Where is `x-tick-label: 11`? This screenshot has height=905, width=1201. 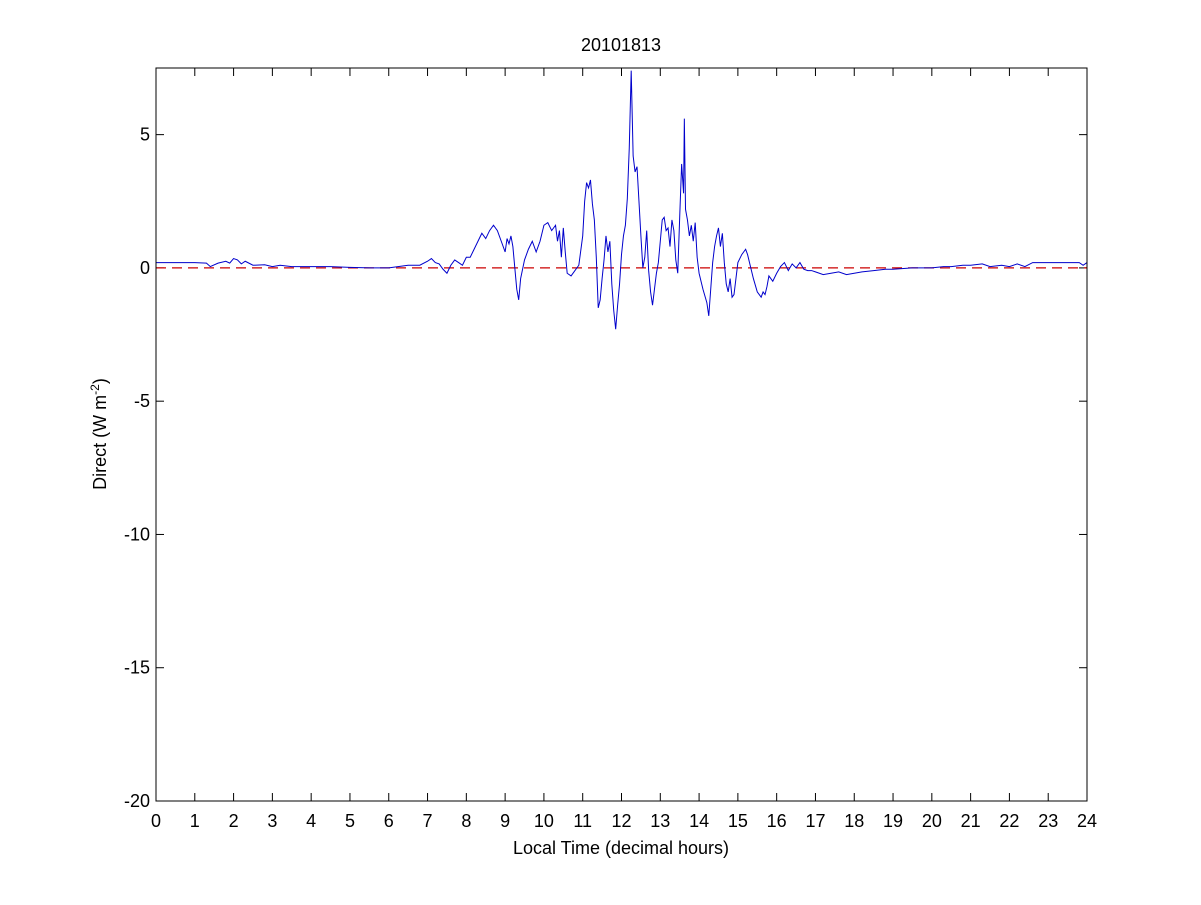 x-tick-label: 11 is located at coordinates (582, 821).